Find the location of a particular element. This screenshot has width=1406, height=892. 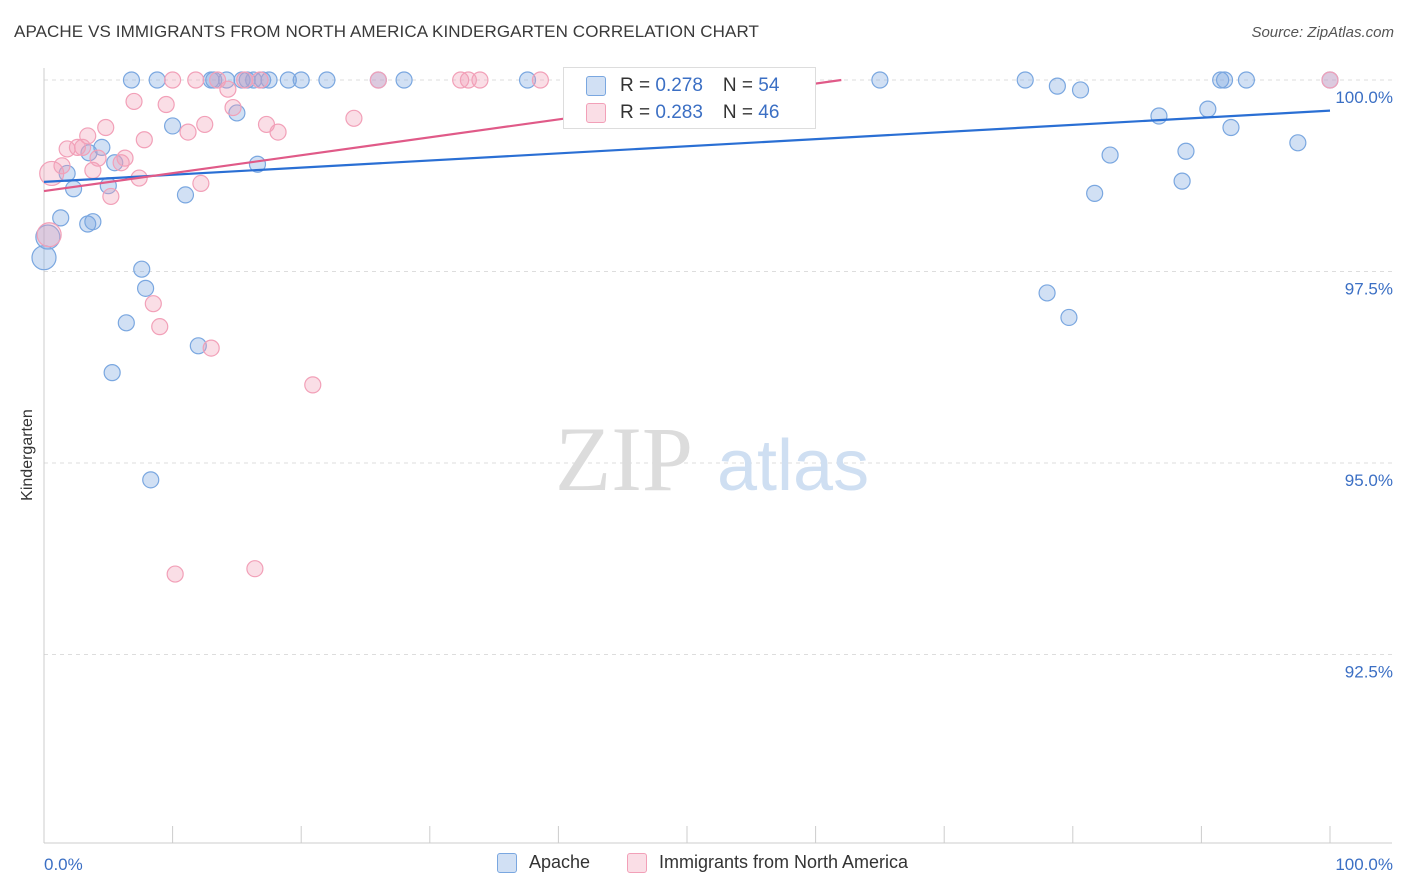

watermark-atlas: atlas is located at coordinates (793, 466).